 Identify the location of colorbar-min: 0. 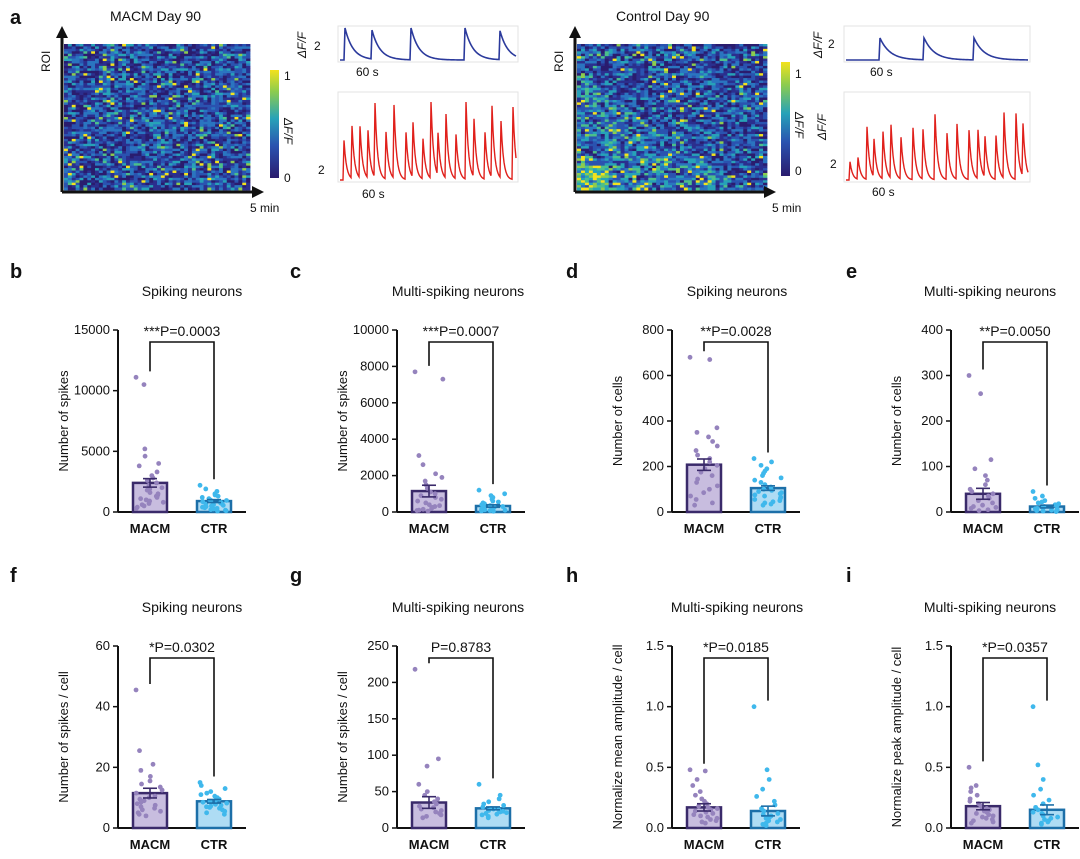
(287, 178).